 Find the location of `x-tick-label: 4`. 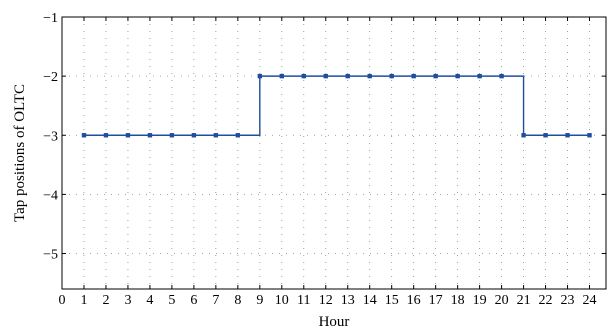

x-tick-label: 4 is located at coordinates (149, 300).